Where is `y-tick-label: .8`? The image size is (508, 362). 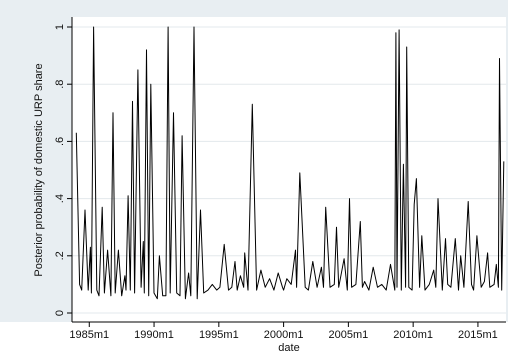
y-tick-label: .8 is located at coordinates (60, 84).